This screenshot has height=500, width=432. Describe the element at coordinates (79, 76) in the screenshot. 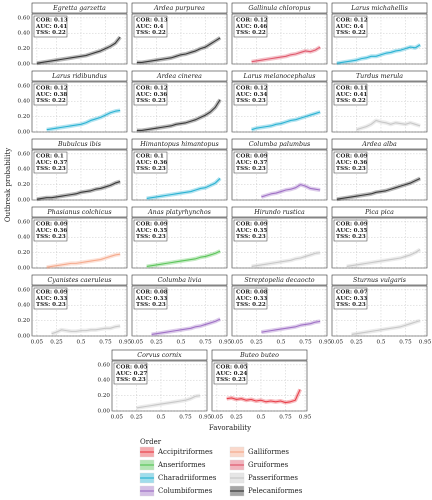

I see `panel-title: Larus ridibundus` at that location.